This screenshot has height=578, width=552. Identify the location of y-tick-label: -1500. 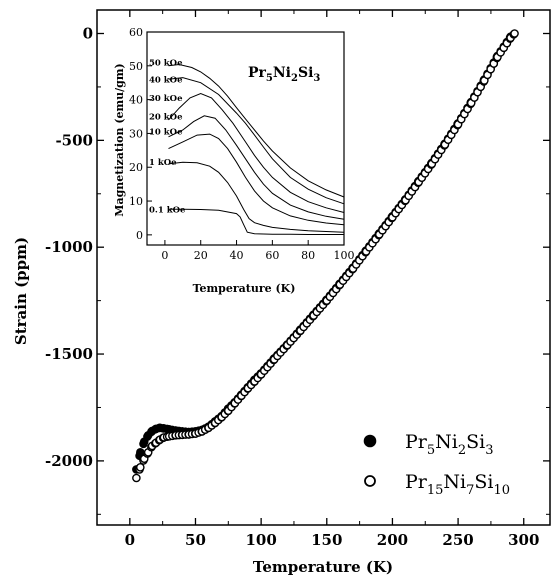
(69, 354).